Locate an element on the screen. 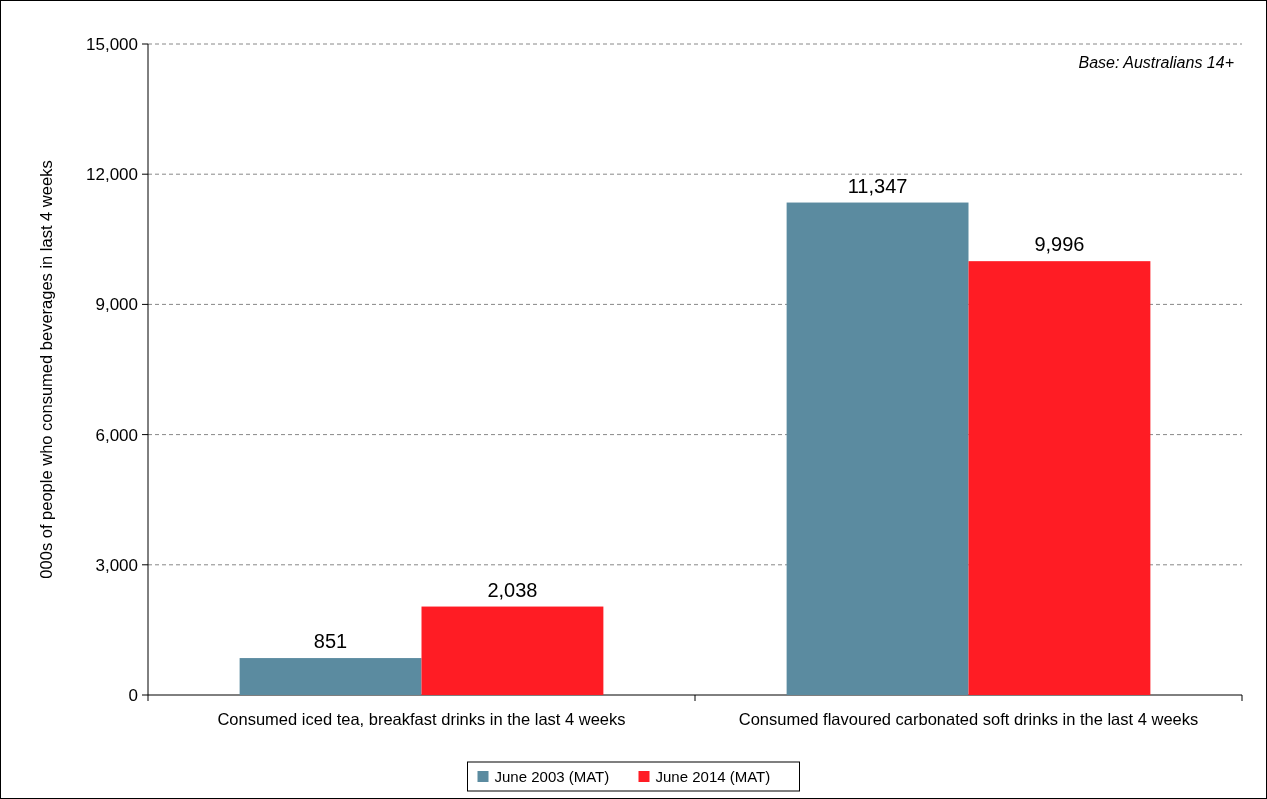  y-tick-label: 6,000 is located at coordinates (116, 435).